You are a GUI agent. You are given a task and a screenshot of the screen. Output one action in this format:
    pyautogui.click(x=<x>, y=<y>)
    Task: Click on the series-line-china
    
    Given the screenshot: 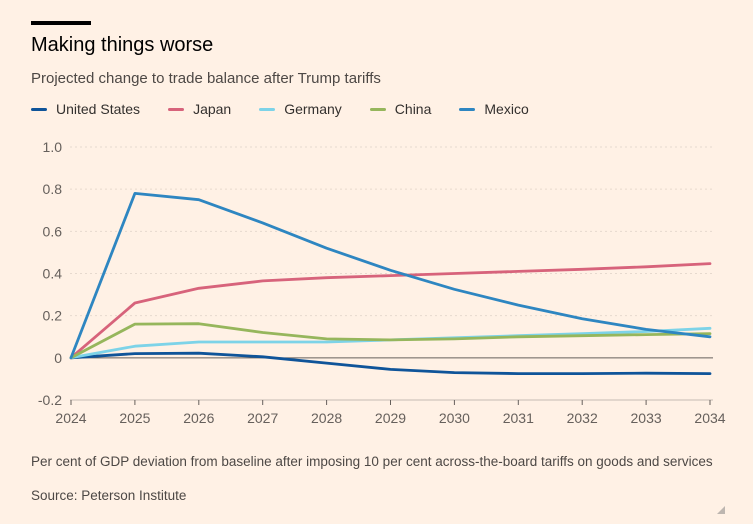 What is the action you would take?
    pyautogui.click(x=390, y=341)
    